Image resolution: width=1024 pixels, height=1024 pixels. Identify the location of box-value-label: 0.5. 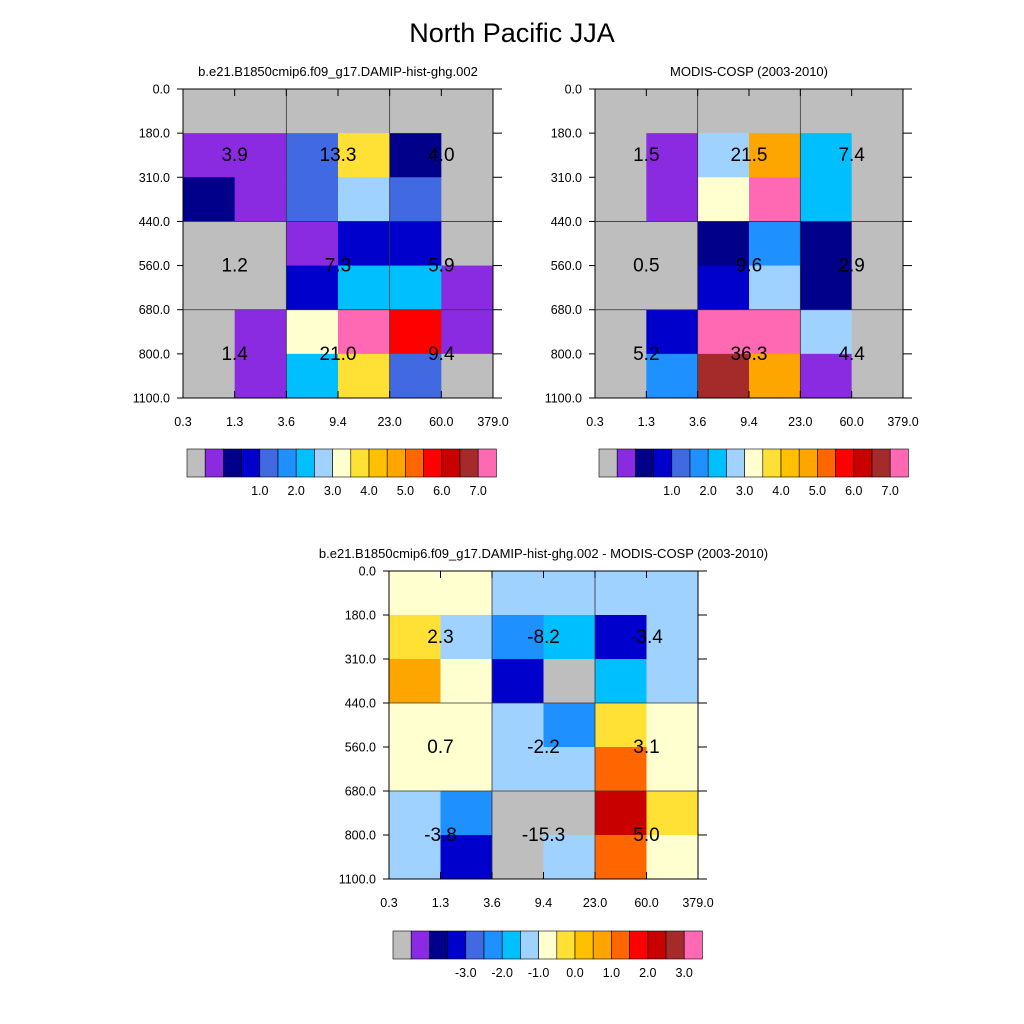
(646, 266).